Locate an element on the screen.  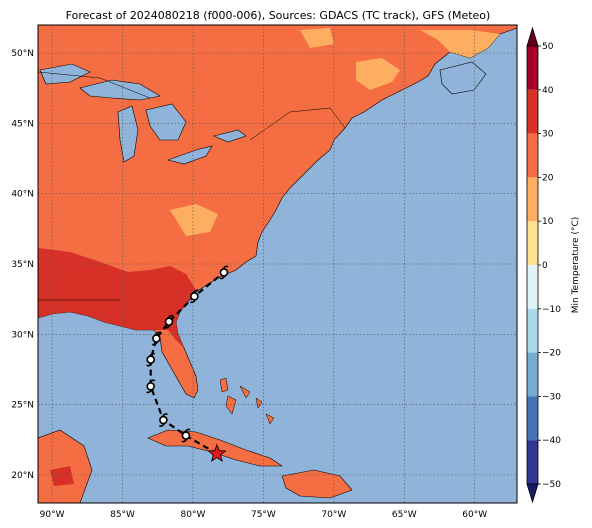
latitude-tick-label: 45°N is located at coordinates (22, 124).